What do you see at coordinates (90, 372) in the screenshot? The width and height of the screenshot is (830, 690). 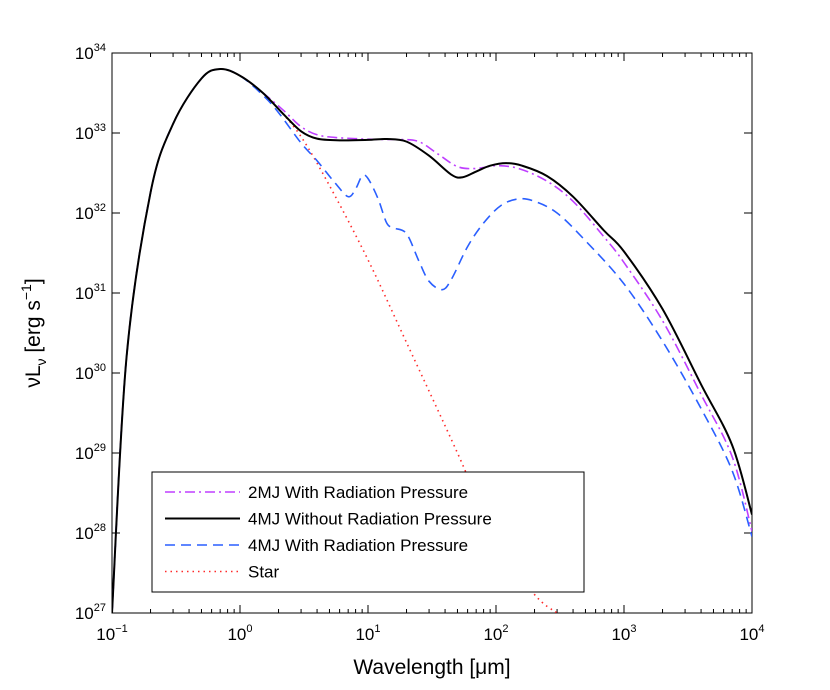 I see `y-tick-label: 1030` at bounding box center [90, 372].